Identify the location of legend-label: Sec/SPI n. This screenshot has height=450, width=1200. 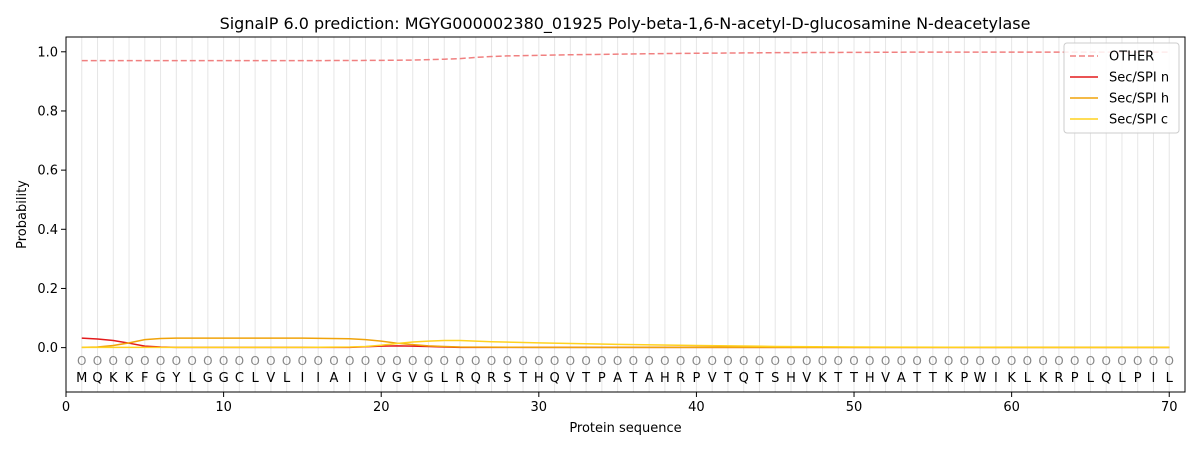
(1139, 78).